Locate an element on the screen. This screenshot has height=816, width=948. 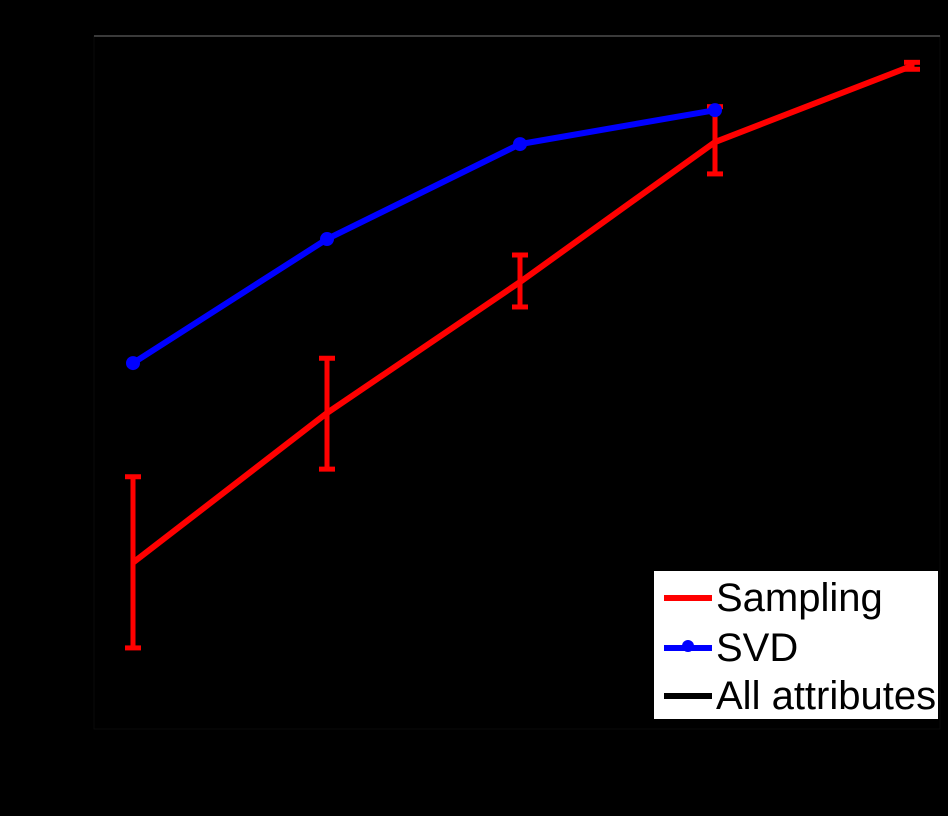
legend-item-svd: SVD is located at coordinates (726, 648).